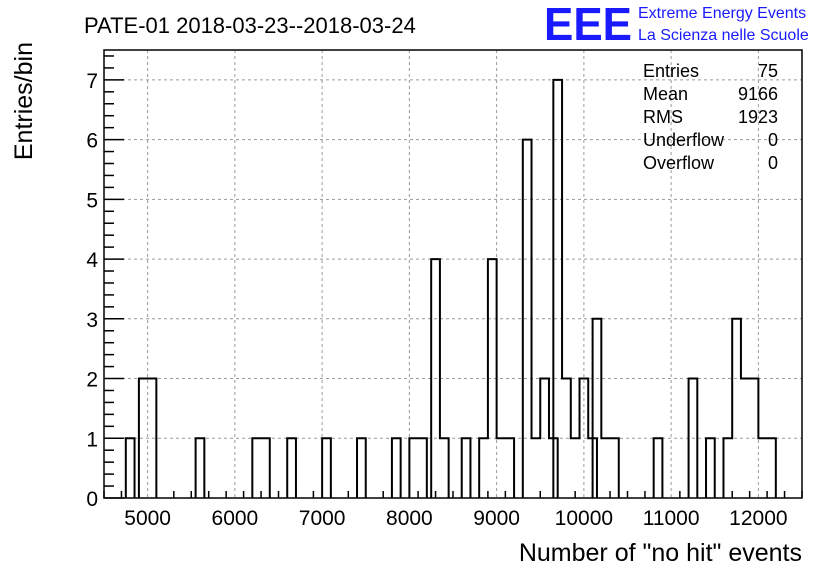  Describe the element at coordinates (588, 25) in the screenshot. I see `logo-mark: EEE` at that location.